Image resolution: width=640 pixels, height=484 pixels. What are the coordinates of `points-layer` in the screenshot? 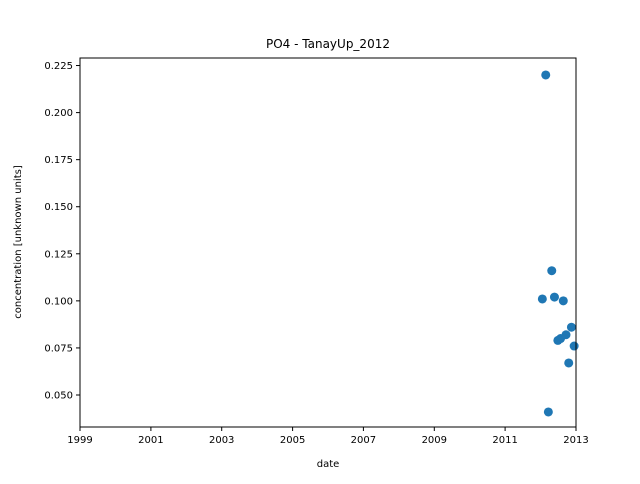 It's located at (558, 243).